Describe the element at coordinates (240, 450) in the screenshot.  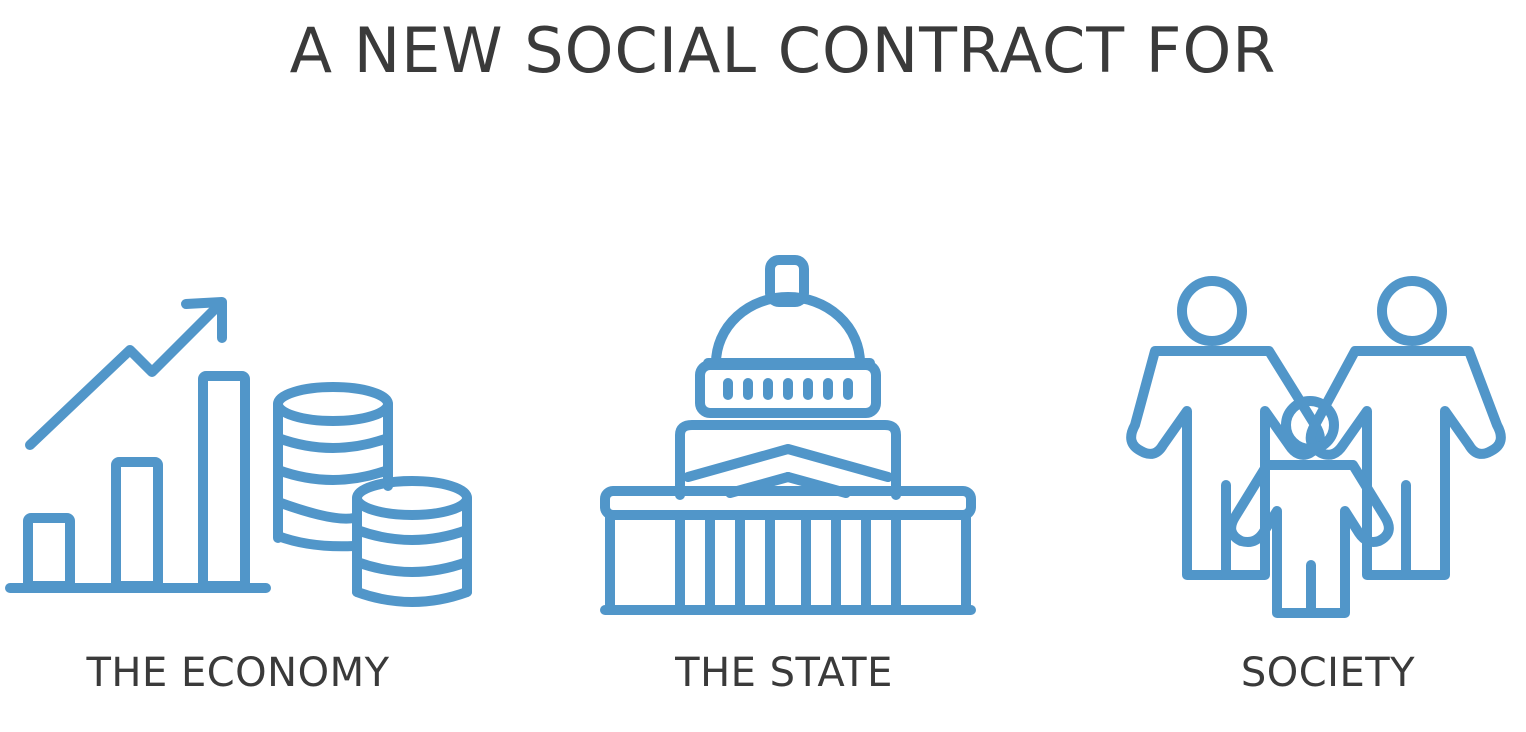
I see `economy-chart-coins-icon` at that location.